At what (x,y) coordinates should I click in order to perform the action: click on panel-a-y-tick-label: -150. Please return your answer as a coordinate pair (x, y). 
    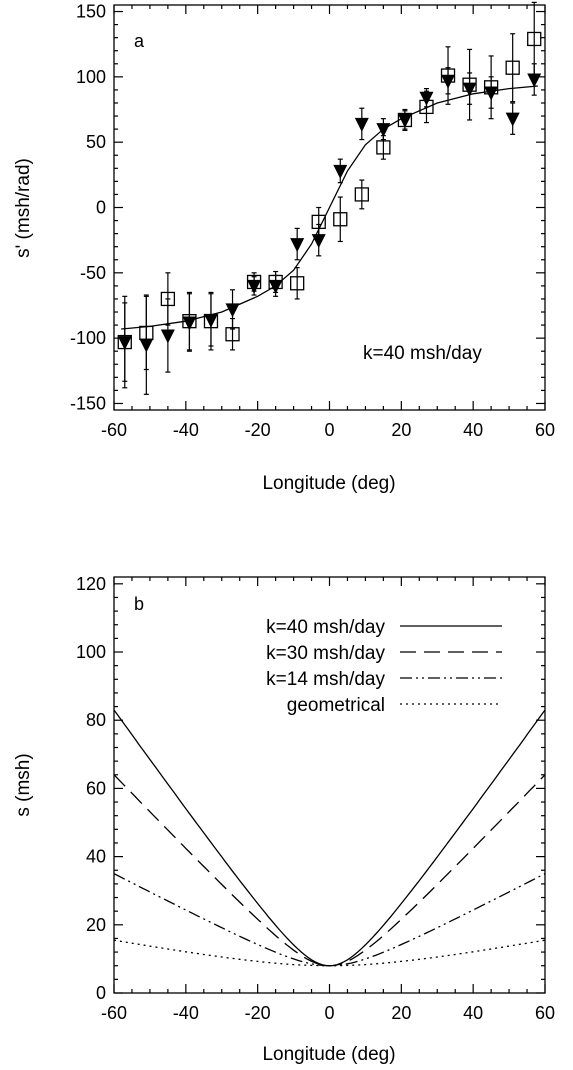
    Looking at the image, I should click on (88, 403).